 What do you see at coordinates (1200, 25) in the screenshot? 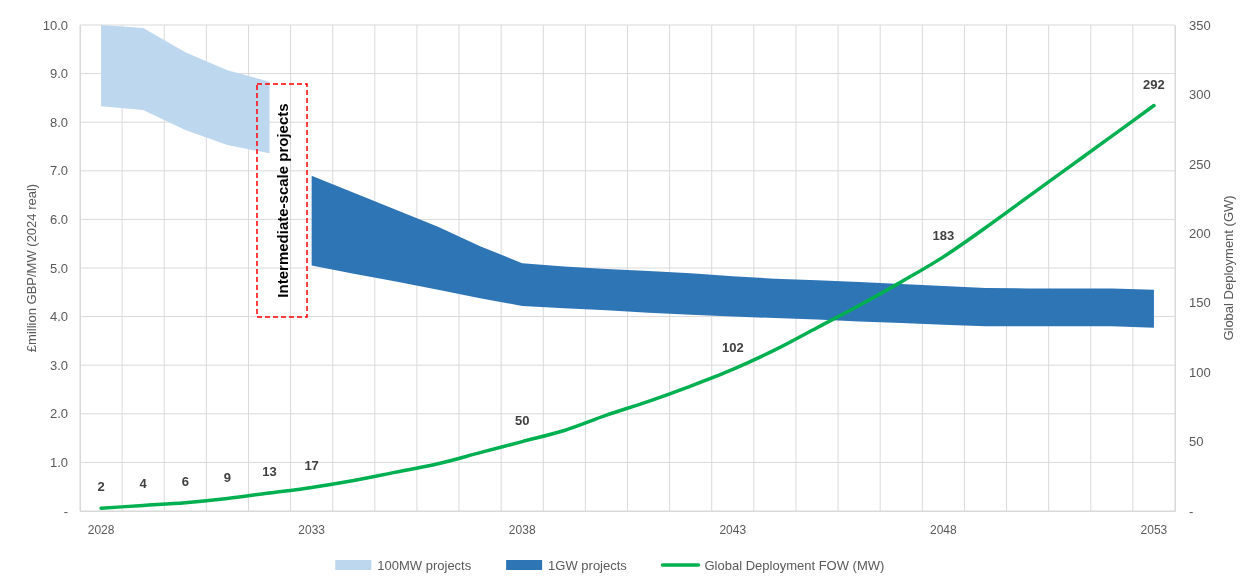
I see `y2-tick-label: 350` at bounding box center [1200, 25].